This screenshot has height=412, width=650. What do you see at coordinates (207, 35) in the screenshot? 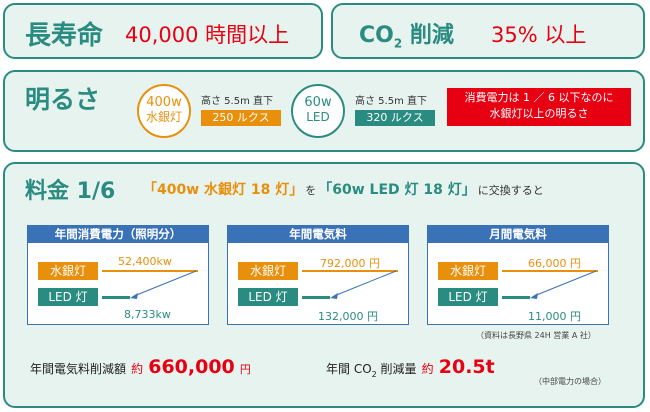
I see `lifespan-value: 40,000 時間以上` at bounding box center [207, 35].